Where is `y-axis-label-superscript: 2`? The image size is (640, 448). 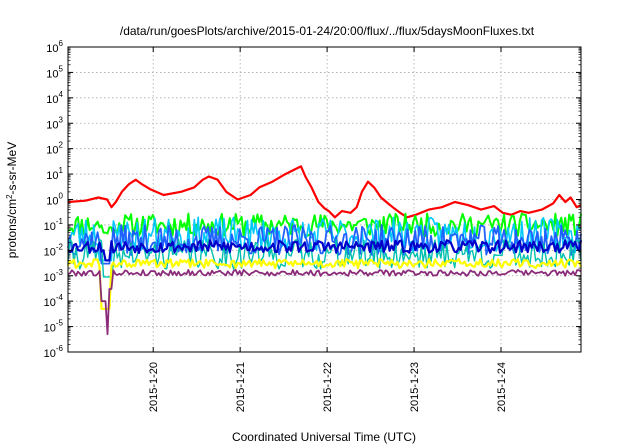
y-axis-label-superscript: 2 is located at coordinates (9, 196).